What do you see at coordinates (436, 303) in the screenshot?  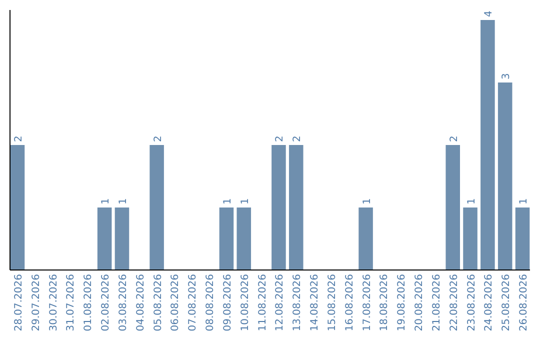 I see `x-tick-label: 21.08.2026` at bounding box center [436, 303].